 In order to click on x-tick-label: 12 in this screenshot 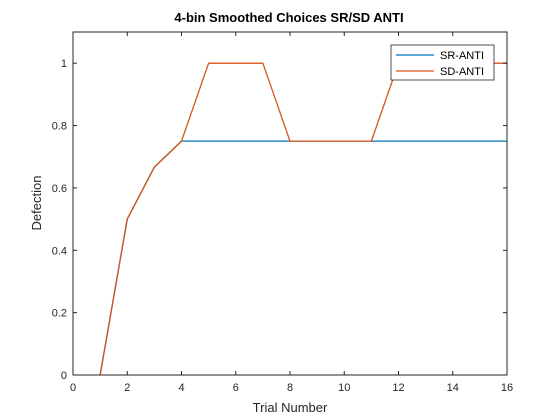, I will do `click(398, 388)`.